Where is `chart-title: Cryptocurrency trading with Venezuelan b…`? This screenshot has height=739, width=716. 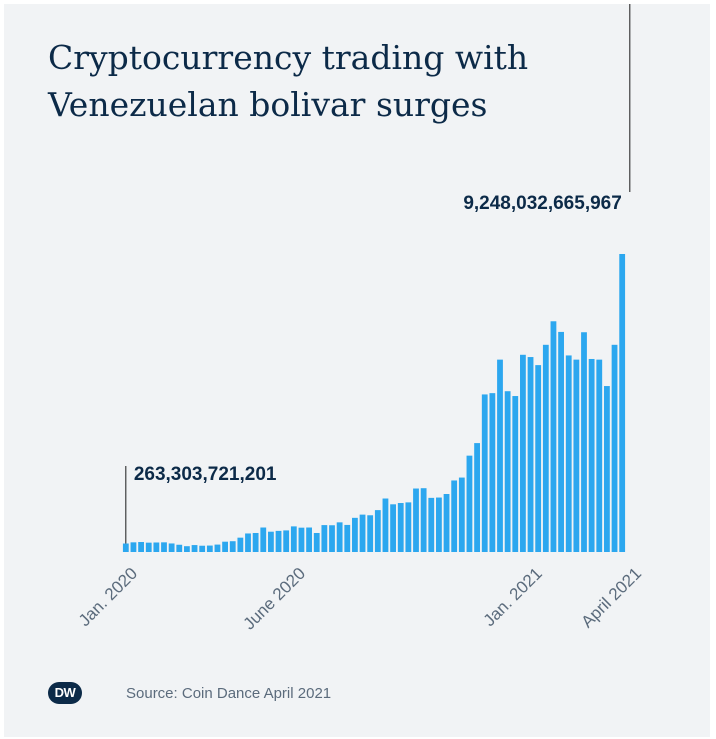
chart-title: Cryptocurrency trading with Venezuelan b… is located at coordinates (358, 81).